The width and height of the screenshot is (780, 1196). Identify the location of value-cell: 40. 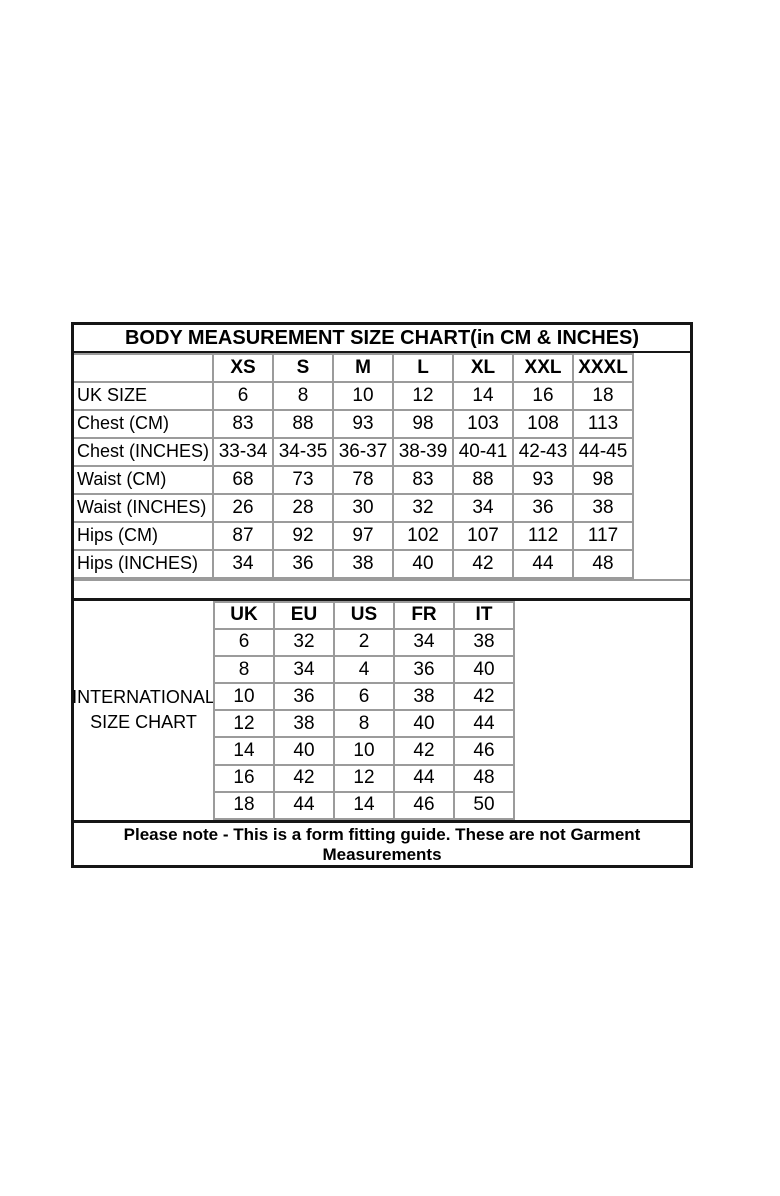
(304, 751).